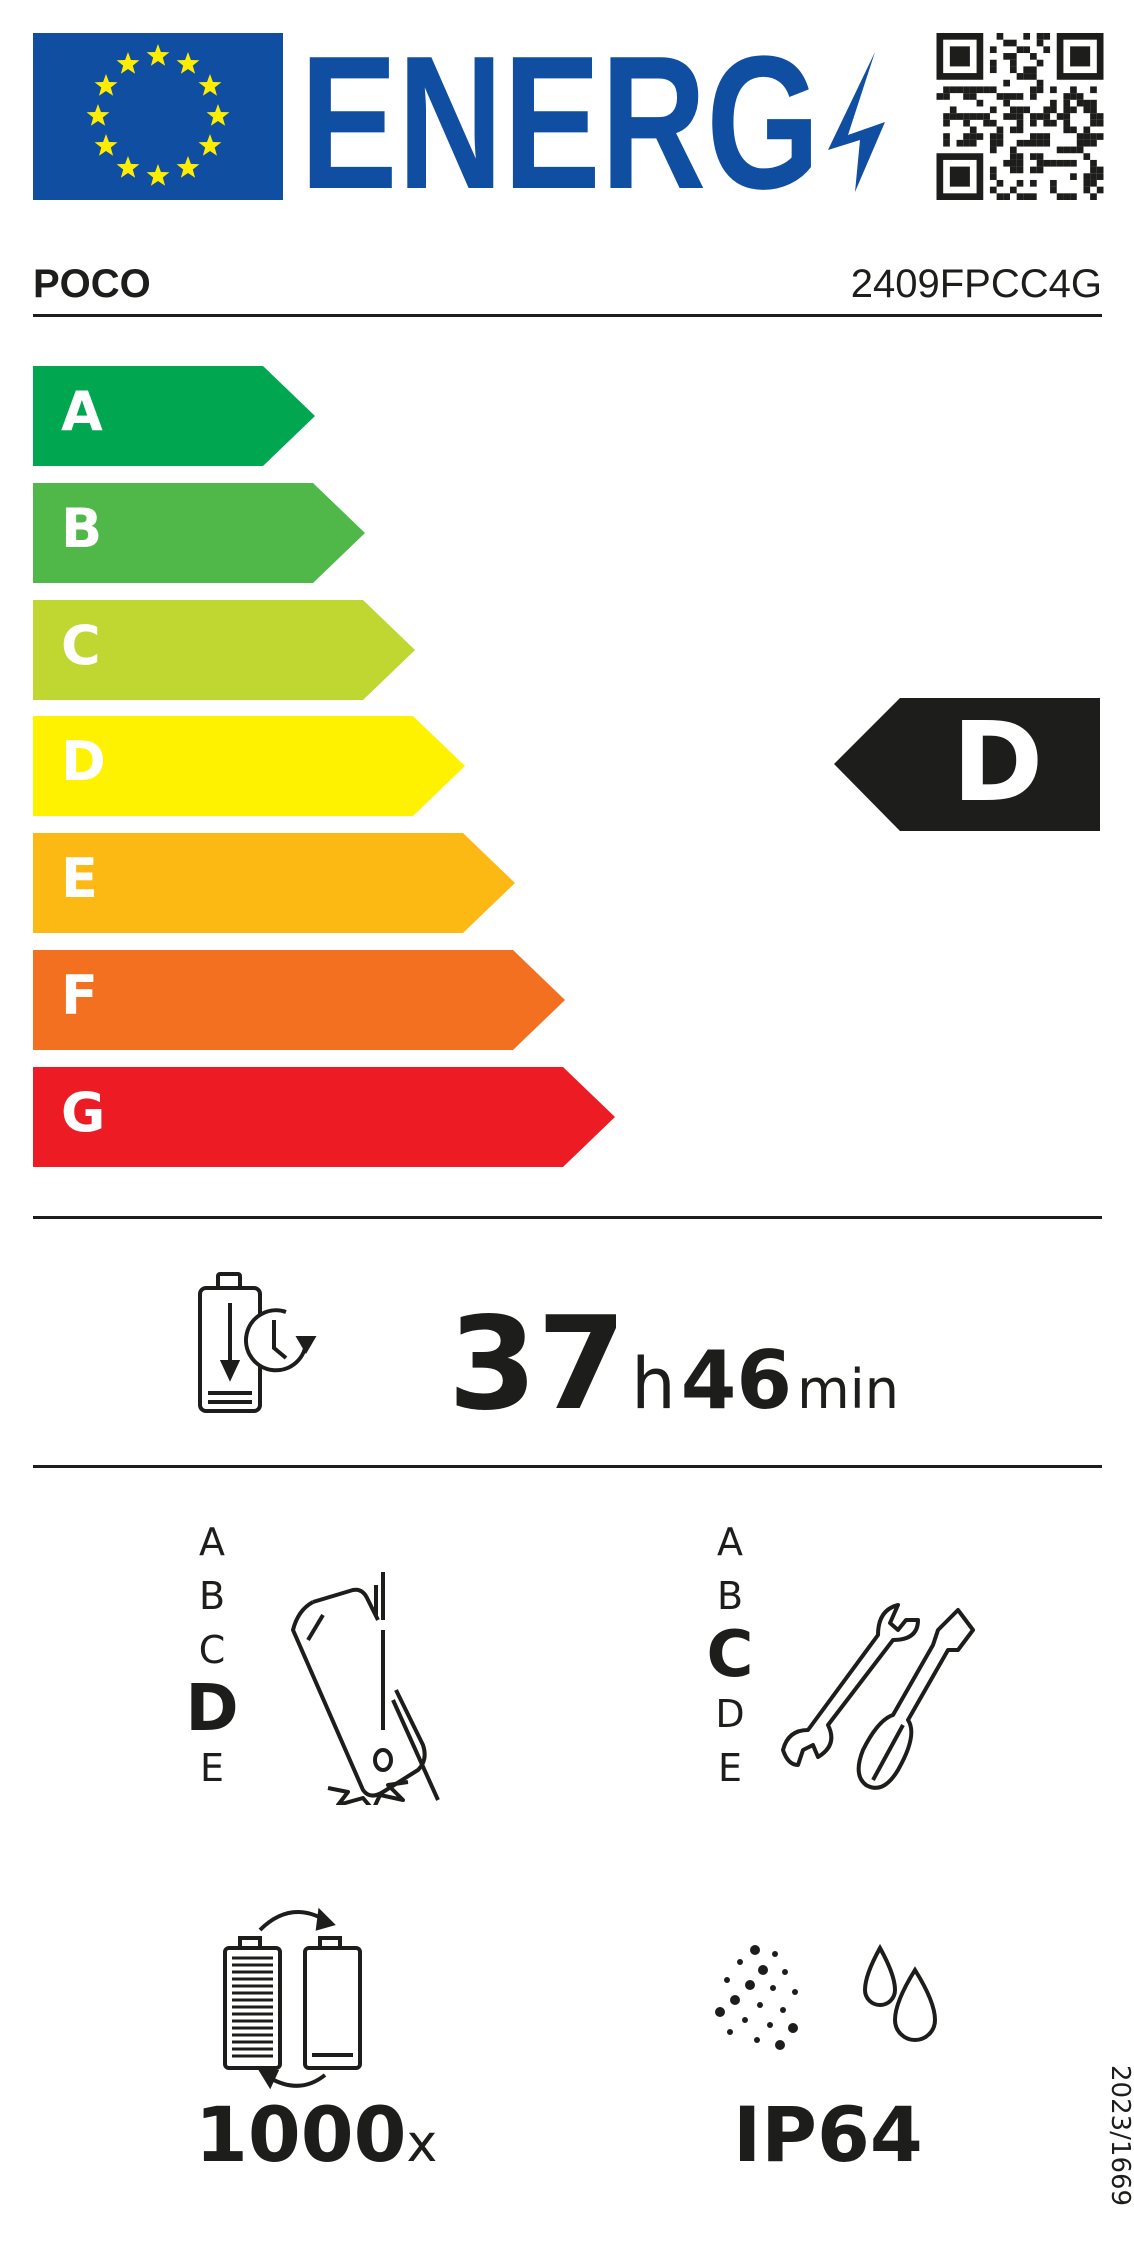 The width and height of the screenshot is (1134, 2268). What do you see at coordinates (422, 2144) in the screenshot?
I see `cycles-unit: x` at bounding box center [422, 2144].